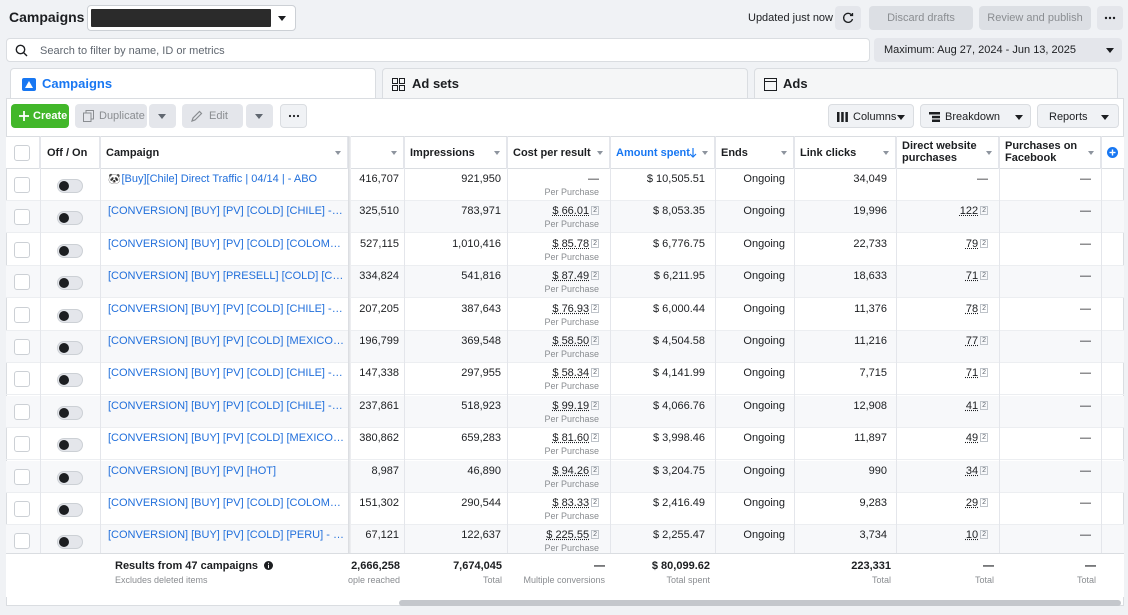 The width and height of the screenshot is (1128, 615). What do you see at coordinates (293, 116) in the screenshot?
I see `toolbar-more-button` at bounding box center [293, 116].